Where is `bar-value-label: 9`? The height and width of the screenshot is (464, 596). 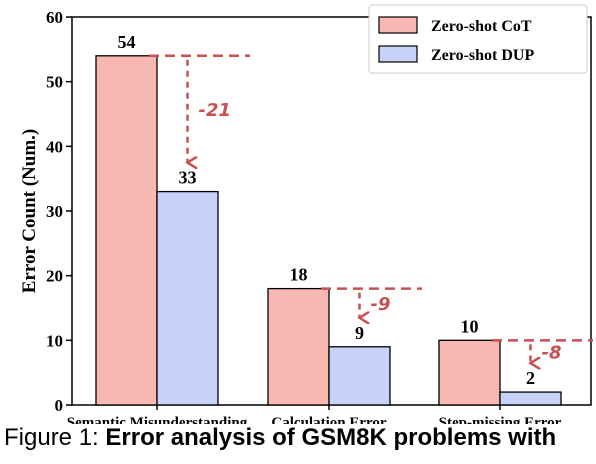
bar-value-label: 9 is located at coordinates (359, 333).